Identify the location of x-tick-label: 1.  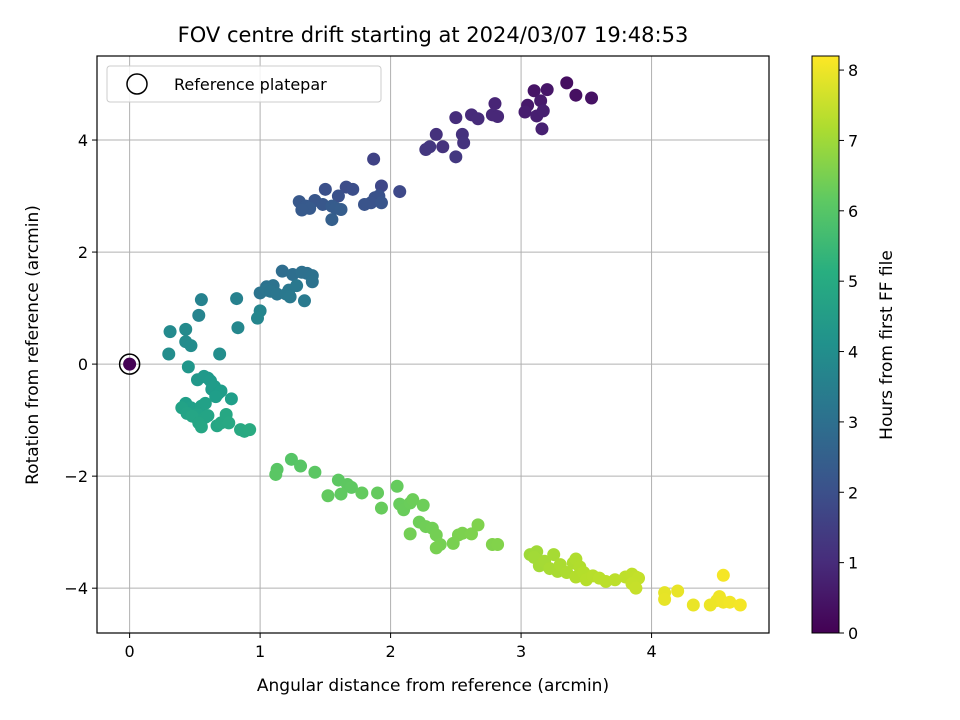
(260, 651).